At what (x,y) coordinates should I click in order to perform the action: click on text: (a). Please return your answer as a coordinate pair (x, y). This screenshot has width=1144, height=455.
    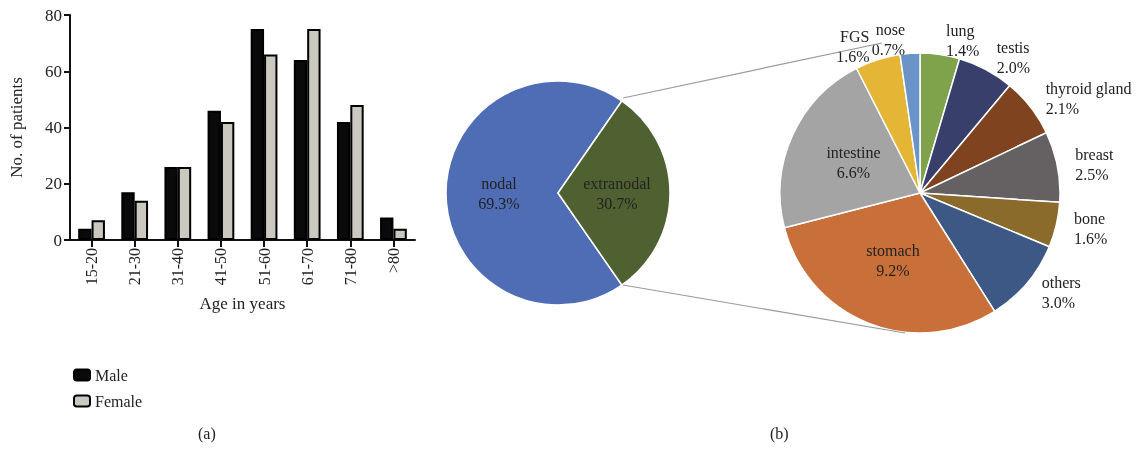
    Looking at the image, I should click on (207, 433).